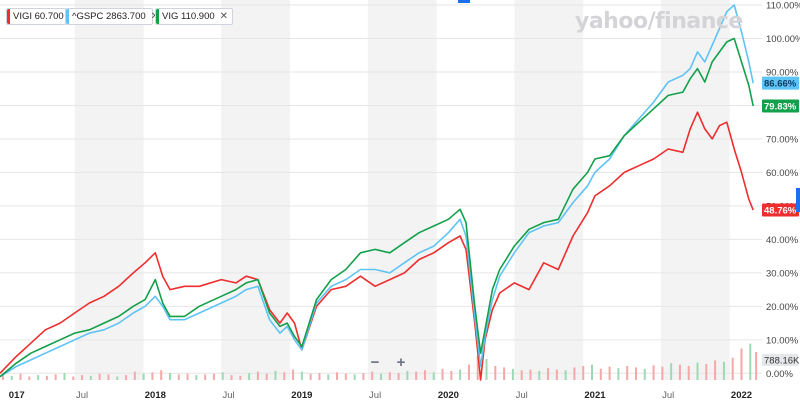  What do you see at coordinates (798, 200) in the screenshot?
I see `scroll-handle` at bounding box center [798, 200].